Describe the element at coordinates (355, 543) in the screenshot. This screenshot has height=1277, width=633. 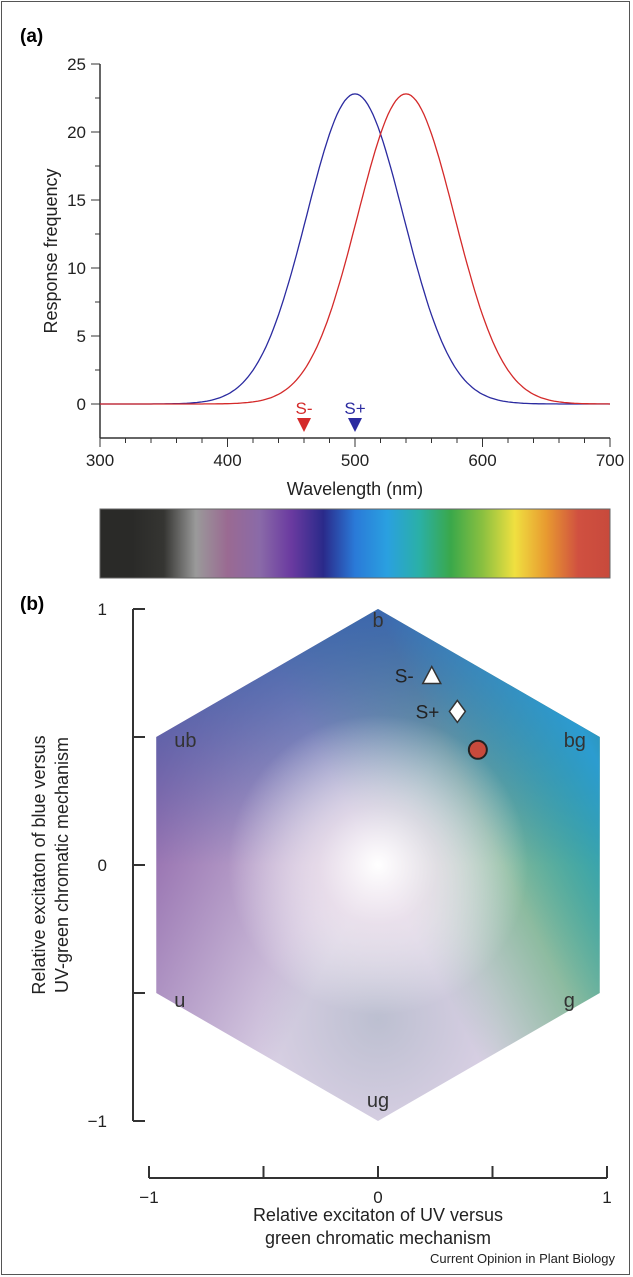
I see `spectrum-bar` at that location.